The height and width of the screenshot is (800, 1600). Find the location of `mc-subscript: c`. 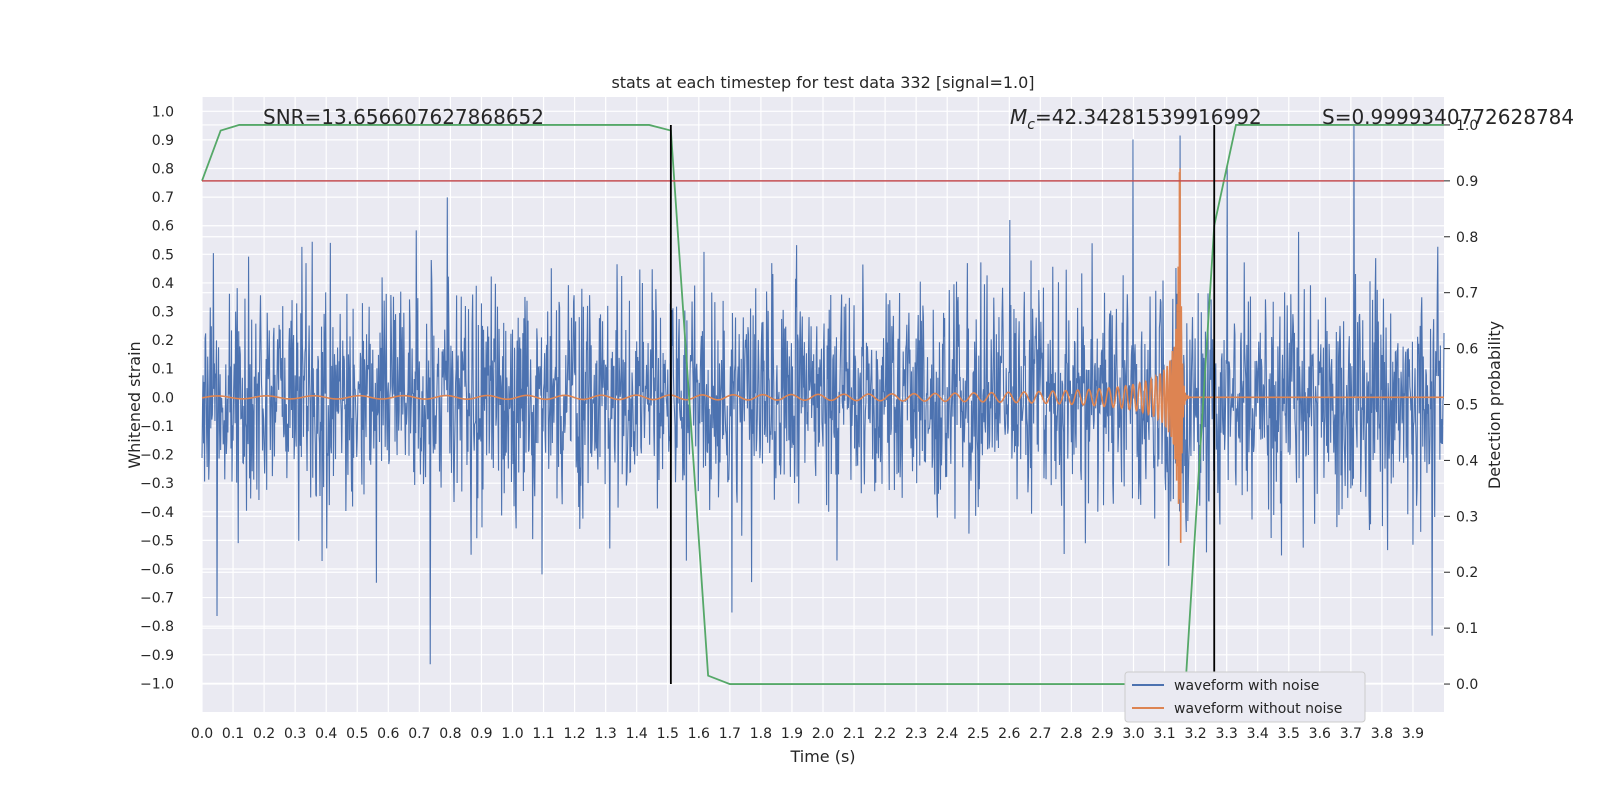

mc-subscript: c is located at coordinates (1031, 125).